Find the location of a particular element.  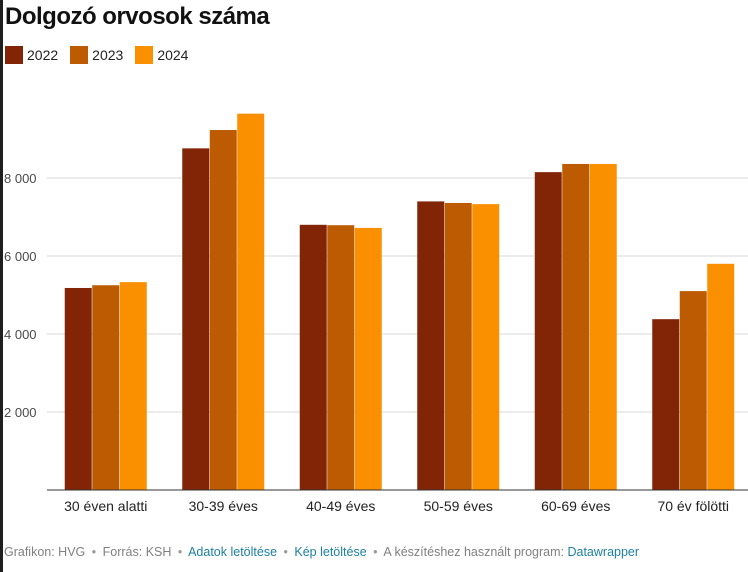

y-tick-label: 8 000 is located at coordinates (20, 178).